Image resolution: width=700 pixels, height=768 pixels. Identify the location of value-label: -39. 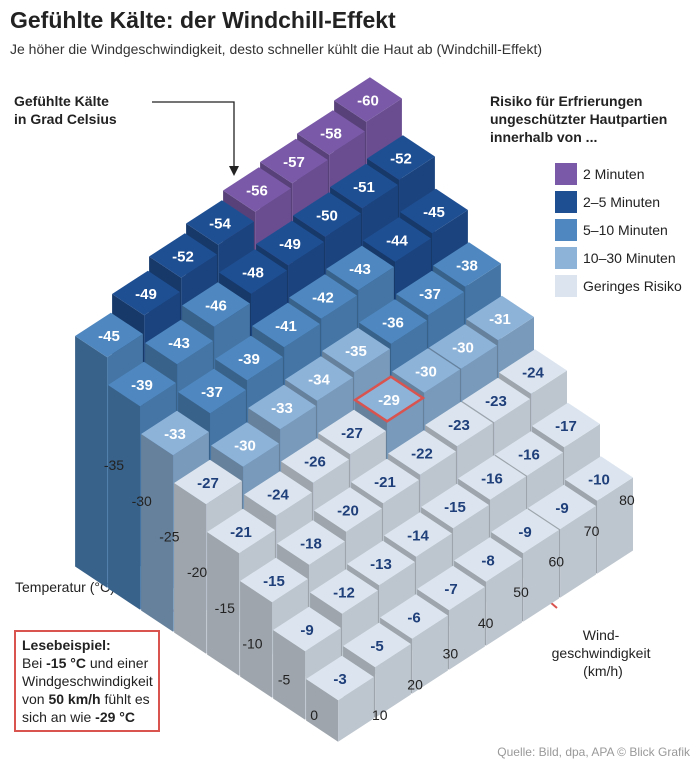
(249, 359).